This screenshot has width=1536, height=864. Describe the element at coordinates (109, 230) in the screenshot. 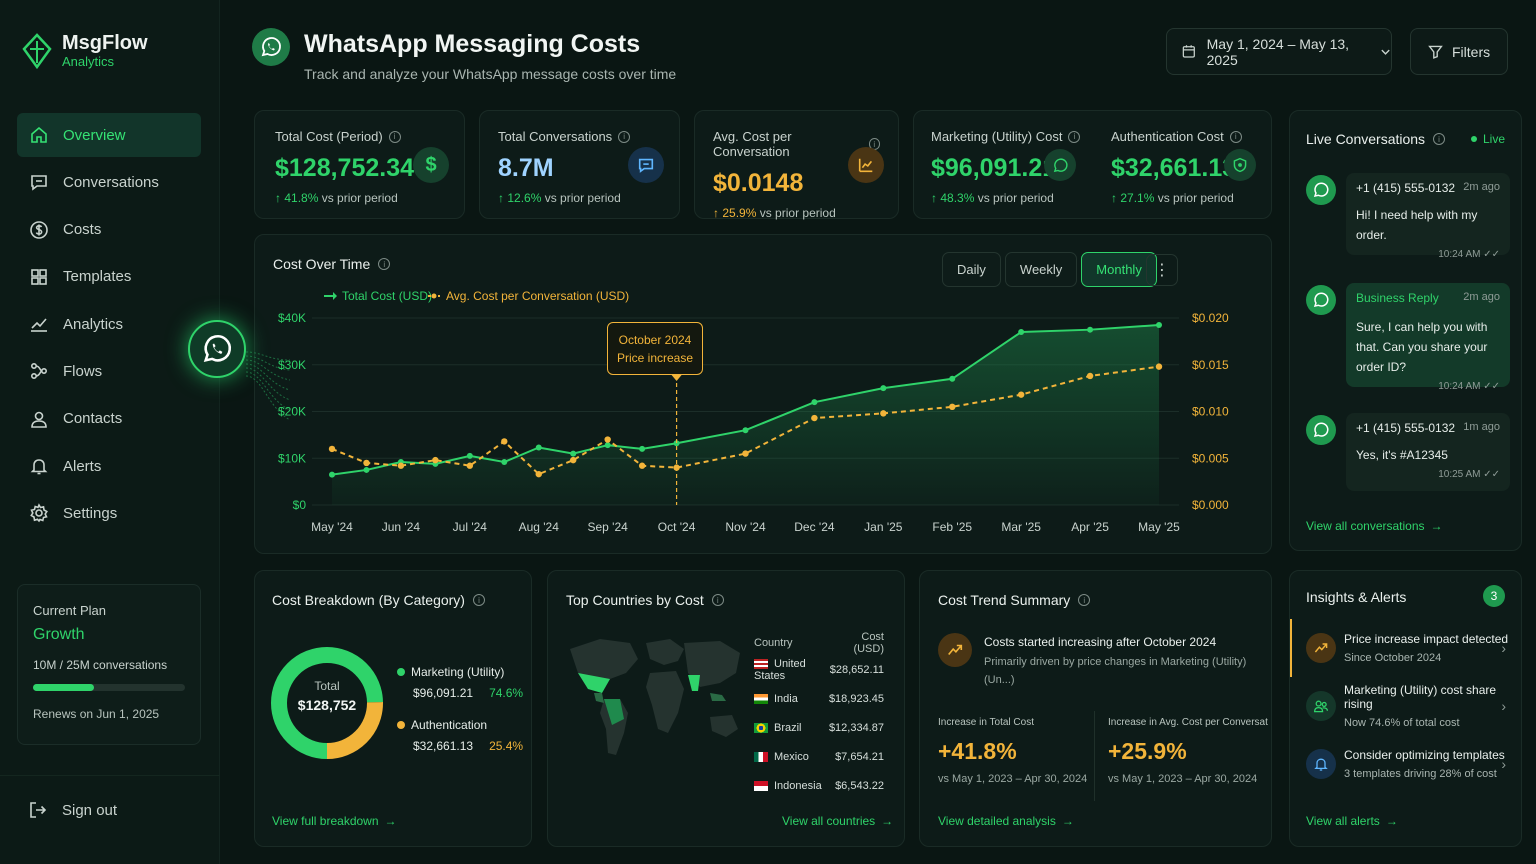

I see `sidebar-item-costs: Costs` at that location.